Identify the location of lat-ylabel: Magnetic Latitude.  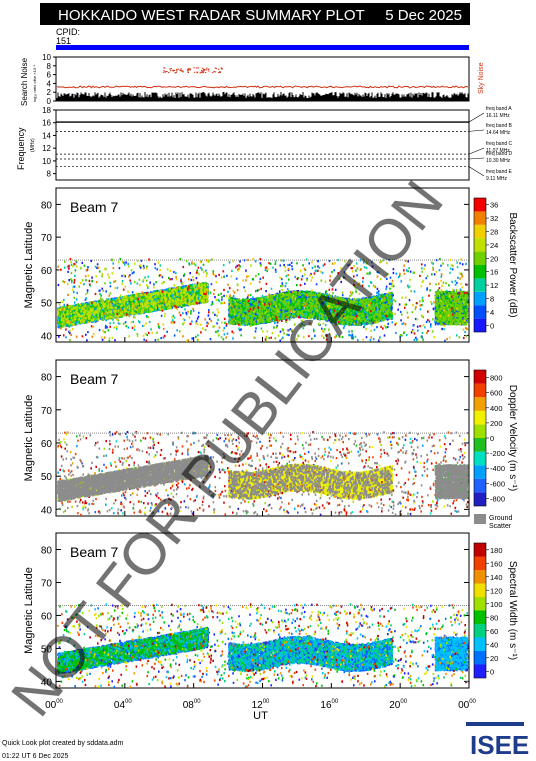
(29, 438).